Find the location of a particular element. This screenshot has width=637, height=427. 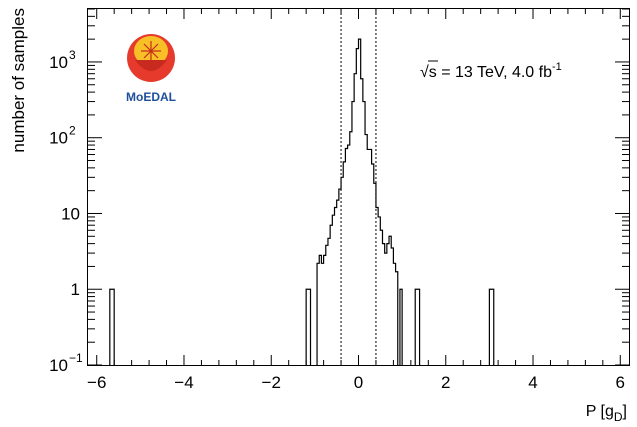

y-tick-exponent: 2 is located at coordinates (72, 131).